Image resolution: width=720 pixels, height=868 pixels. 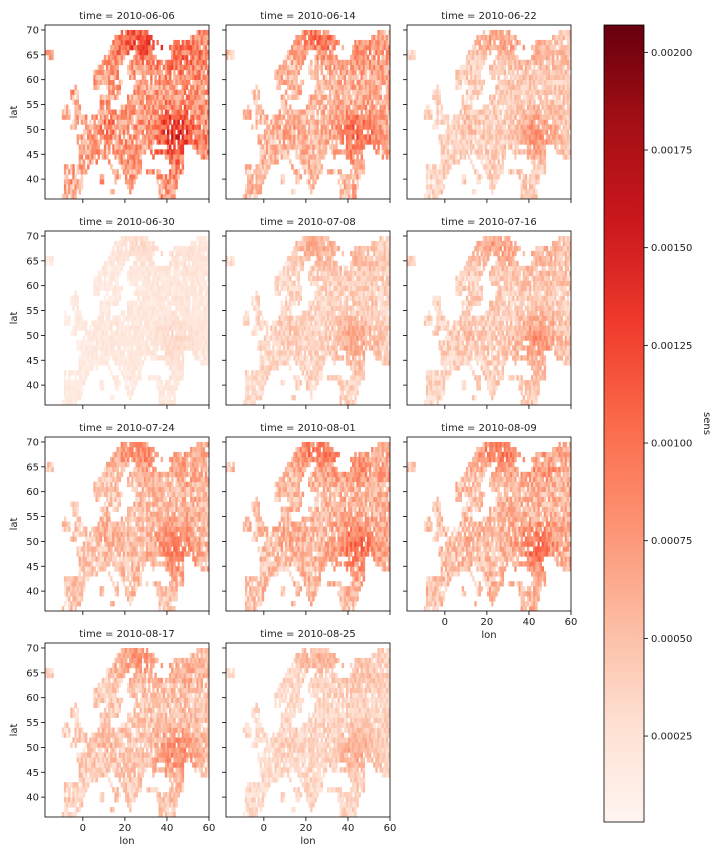 I want to click on facet-panel: time = 2010-06-14, so click(x=306, y=107).